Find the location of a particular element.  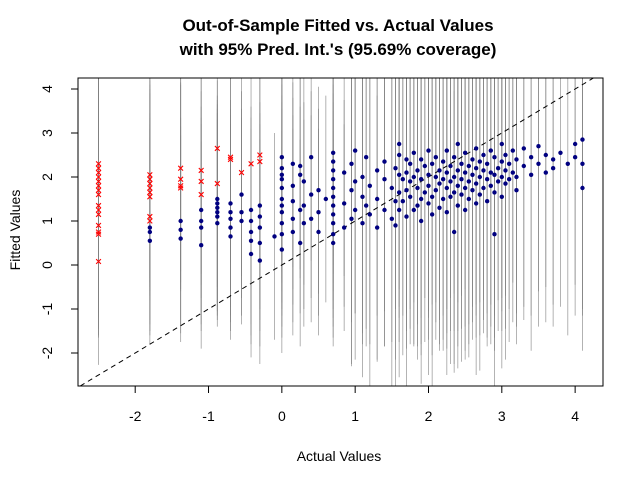

y-tick-label: -1 is located at coordinates (47, 309).